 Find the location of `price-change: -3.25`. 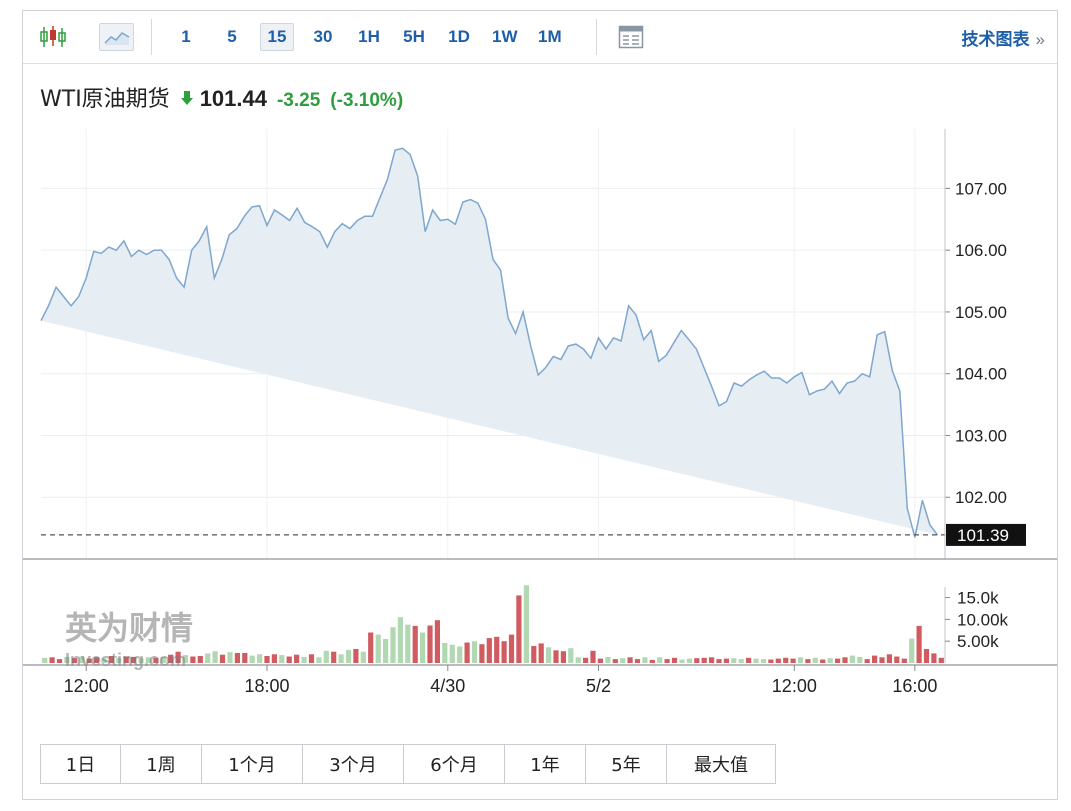

price-change: -3.25 is located at coordinates (298, 100).